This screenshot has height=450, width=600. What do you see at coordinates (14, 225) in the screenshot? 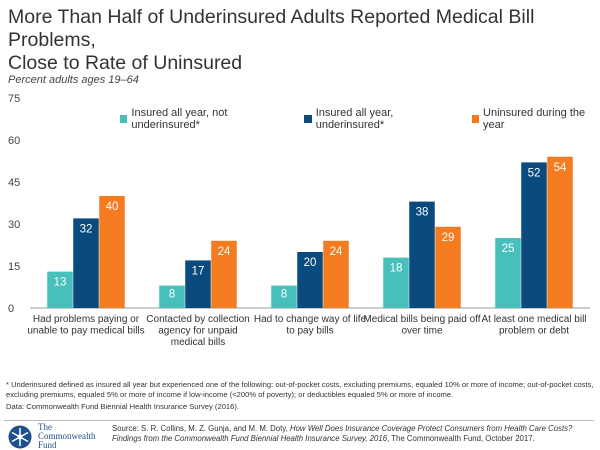
I see `y-tick-label: 30` at bounding box center [14, 225].